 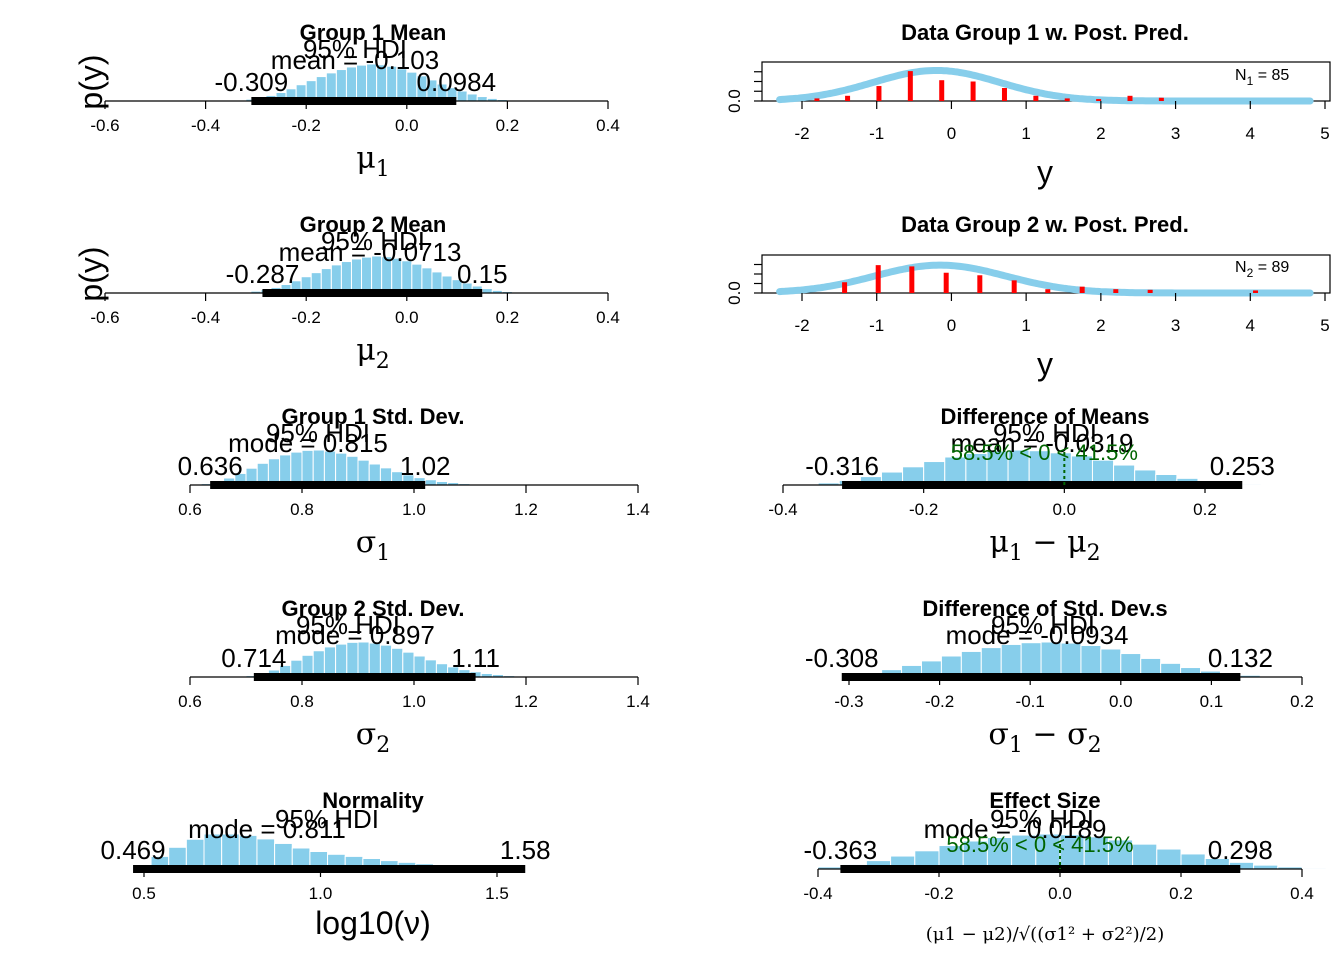 I want to click on x-tick-label: 1.4, so click(x=638, y=701).